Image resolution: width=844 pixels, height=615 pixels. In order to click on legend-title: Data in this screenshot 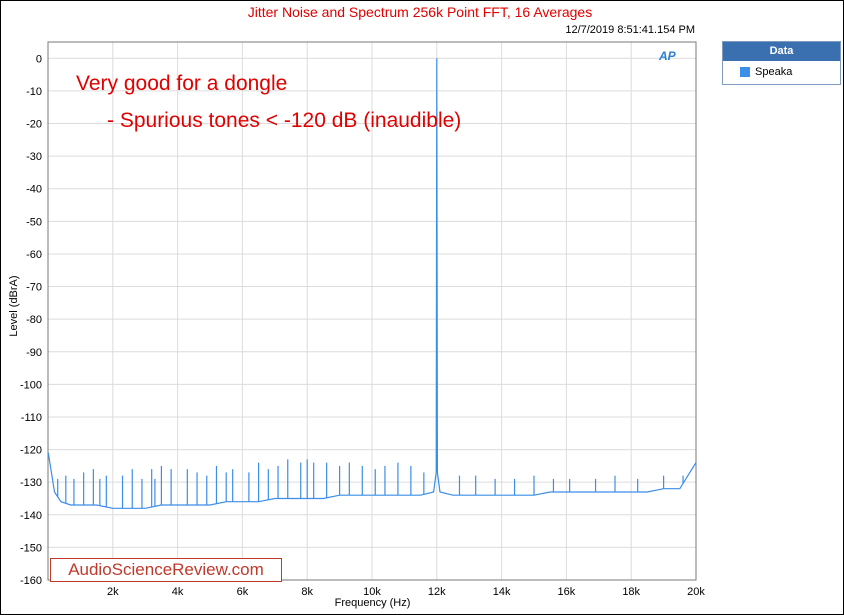, I will do `click(781, 51)`.